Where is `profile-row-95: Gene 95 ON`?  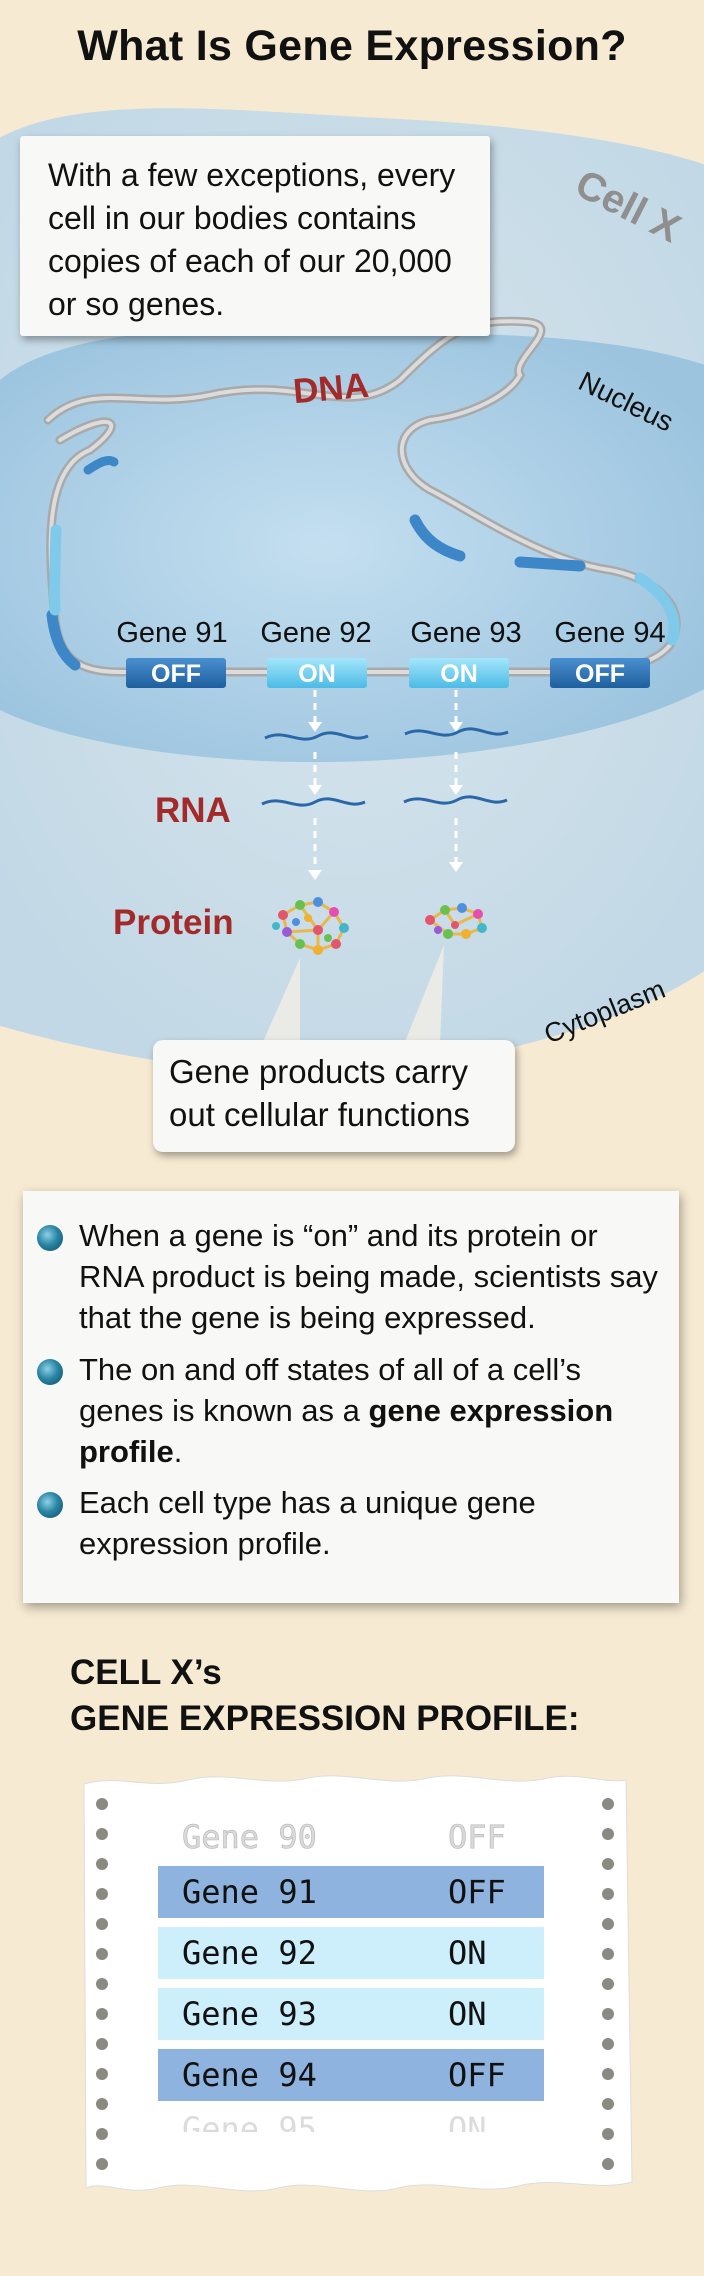
profile-row-95: Gene 95 ON is located at coordinates (334, 2129).